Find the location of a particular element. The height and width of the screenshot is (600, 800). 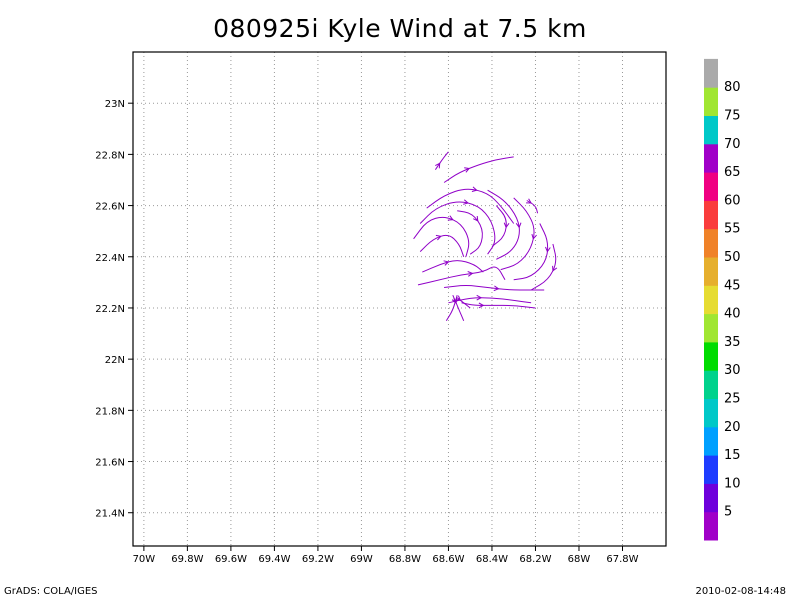

y-tick-label: 22.4N is located at coordinates (110, 258).